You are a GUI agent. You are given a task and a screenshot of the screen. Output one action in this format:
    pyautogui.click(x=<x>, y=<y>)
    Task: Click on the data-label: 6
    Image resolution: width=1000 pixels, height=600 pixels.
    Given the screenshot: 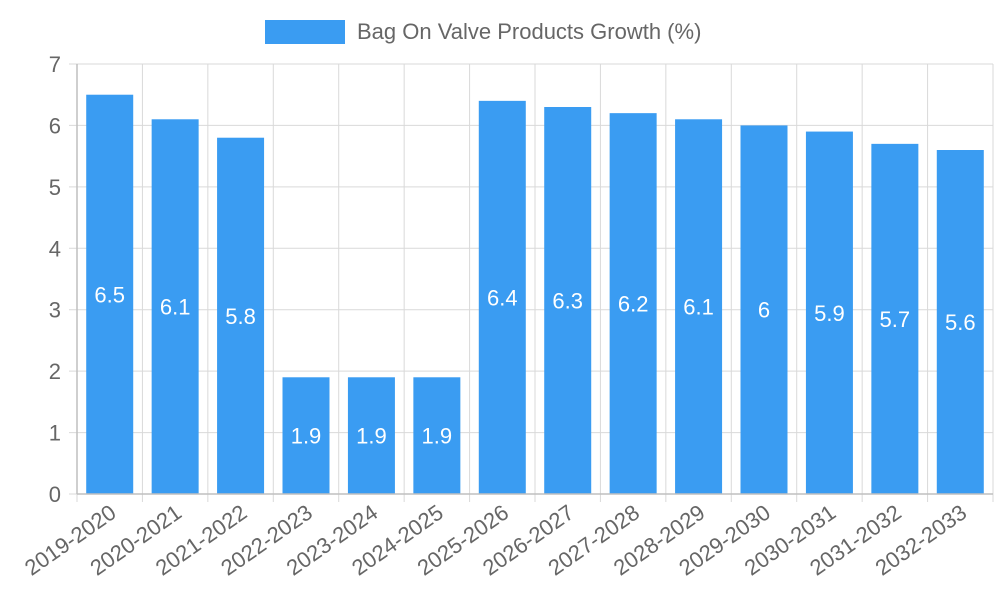 What is the action you would take?
    pyautogui.click(x=764, y=310)
    